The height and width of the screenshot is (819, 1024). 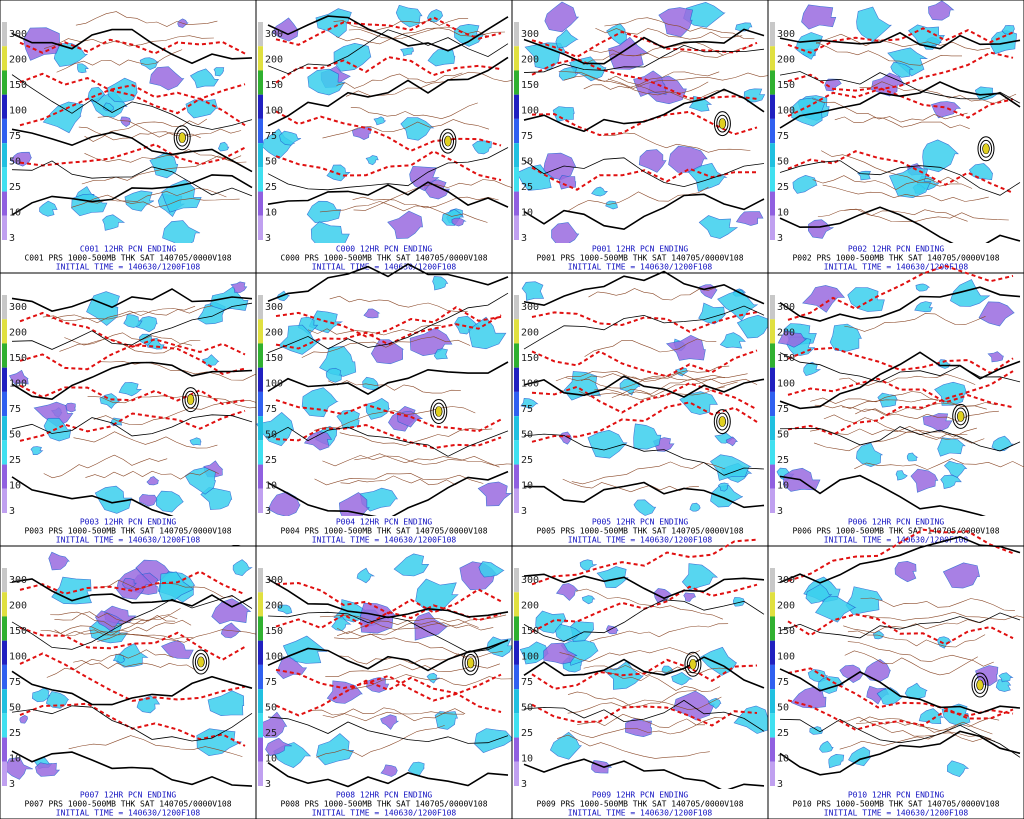 What do you see at coordinates (15, 759) in the screenshot?
I see `colorbar-label: 10` at bounding box center [15, 759].